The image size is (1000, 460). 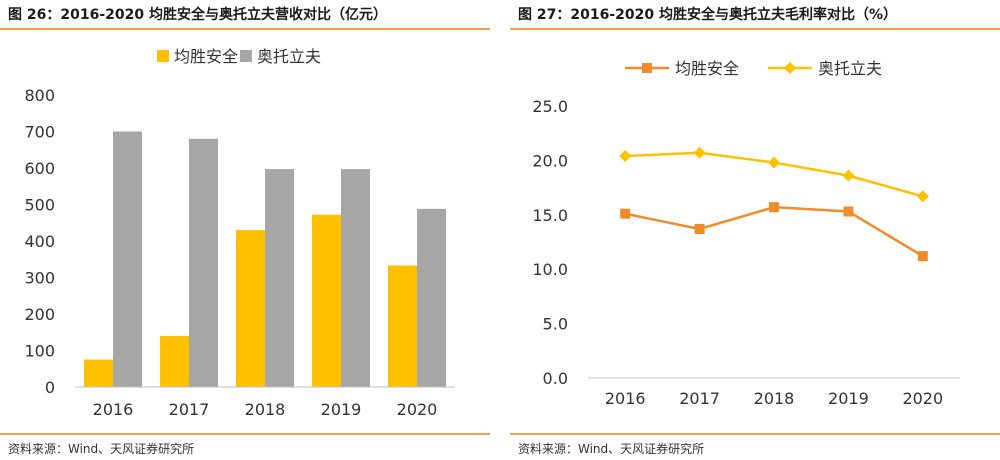 I want to click on point-junsheng-2020, so click(x=922, y=256).